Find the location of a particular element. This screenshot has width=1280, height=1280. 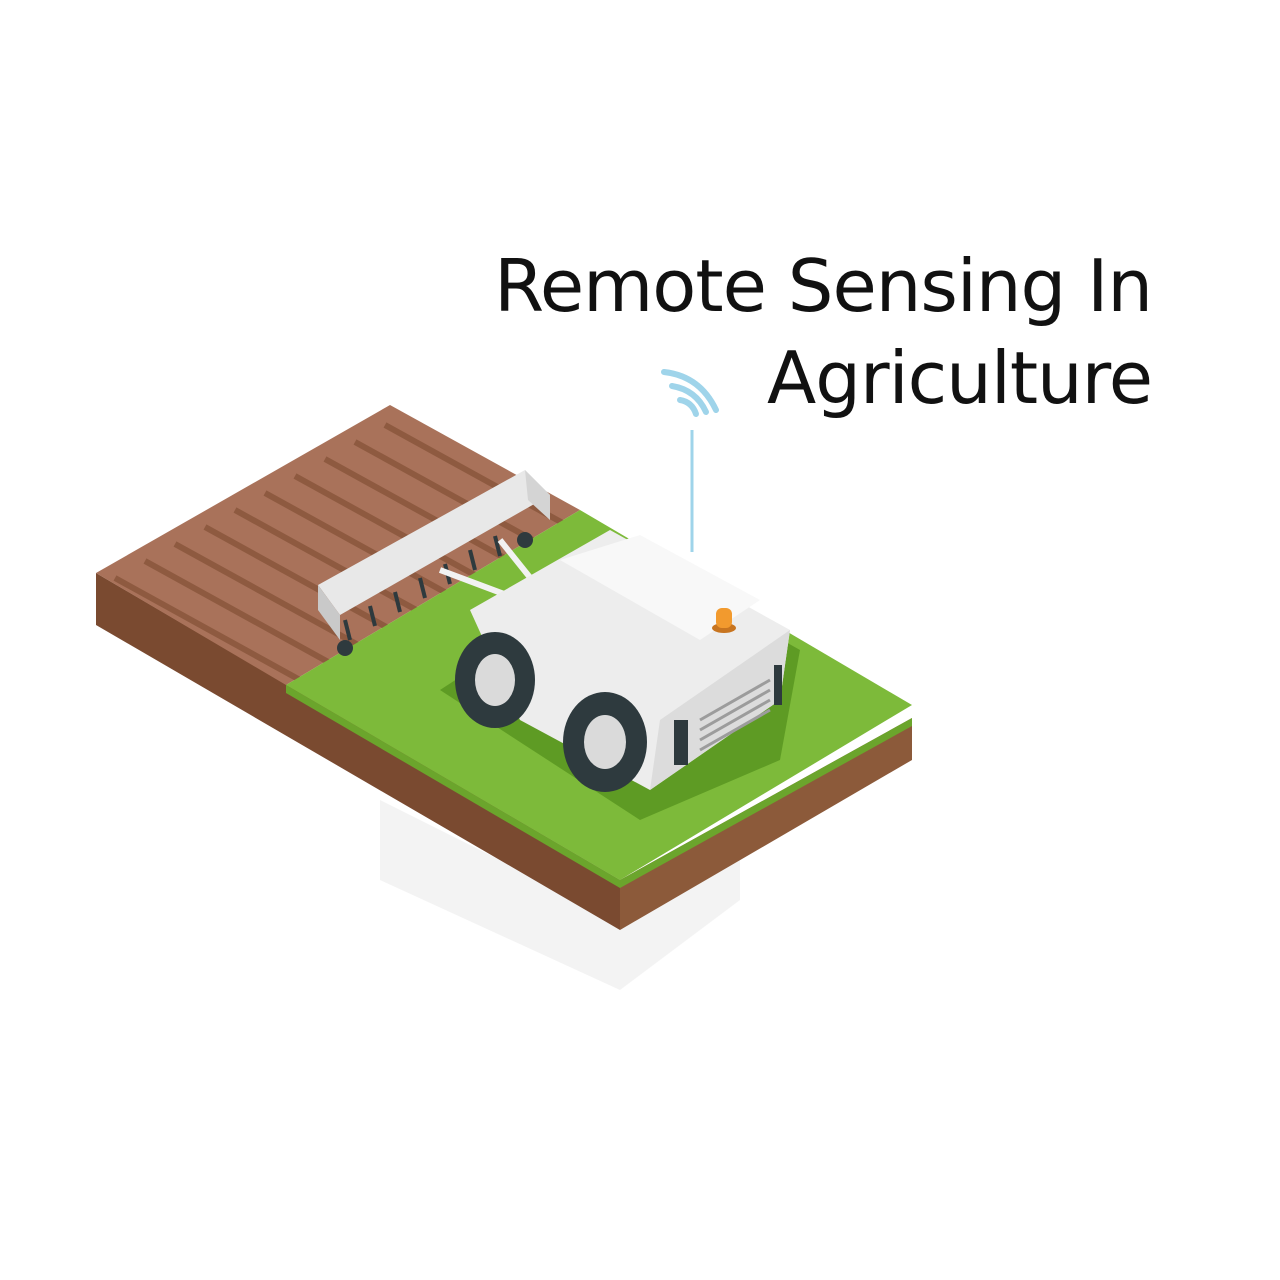

tile-side-left is located at coordinates (358, 751).